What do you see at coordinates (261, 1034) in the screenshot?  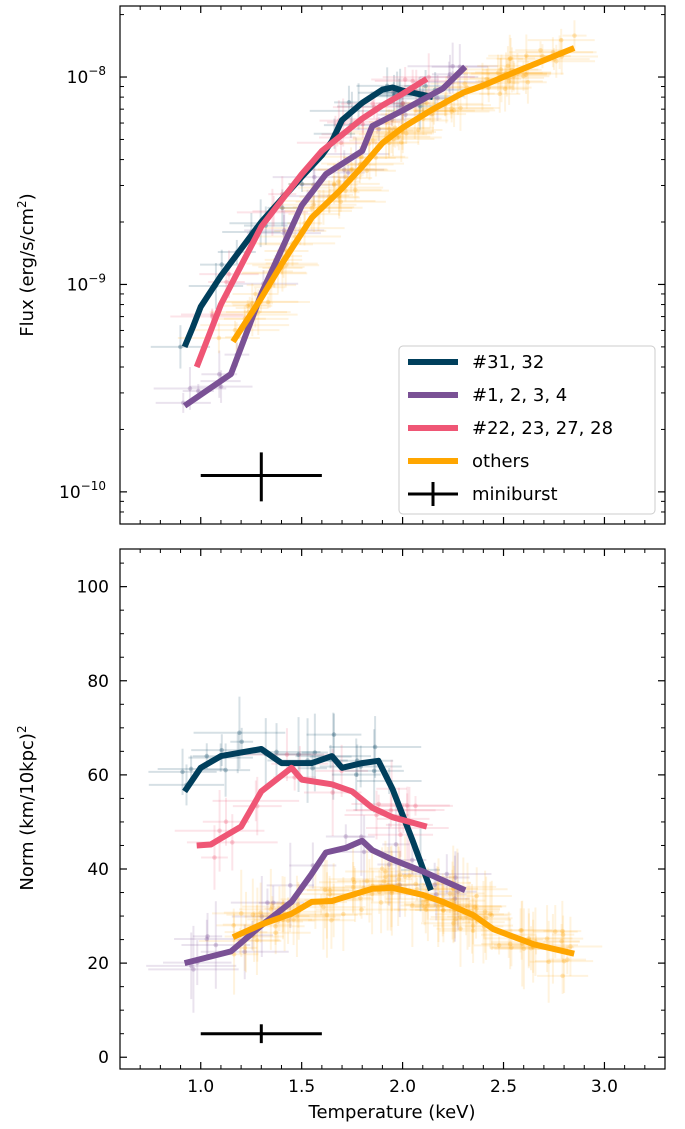 I see `bottom-miniburst-marker` at bounding box center [261, 1034].